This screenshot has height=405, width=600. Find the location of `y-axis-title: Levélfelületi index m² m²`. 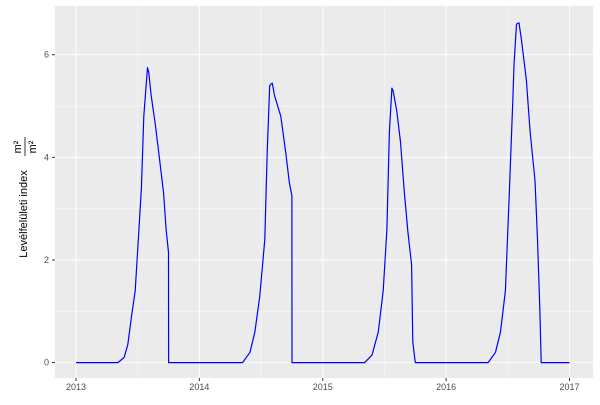

y-axis-title: Levélfelületi index m² m² is located at coordinates (25, 197).